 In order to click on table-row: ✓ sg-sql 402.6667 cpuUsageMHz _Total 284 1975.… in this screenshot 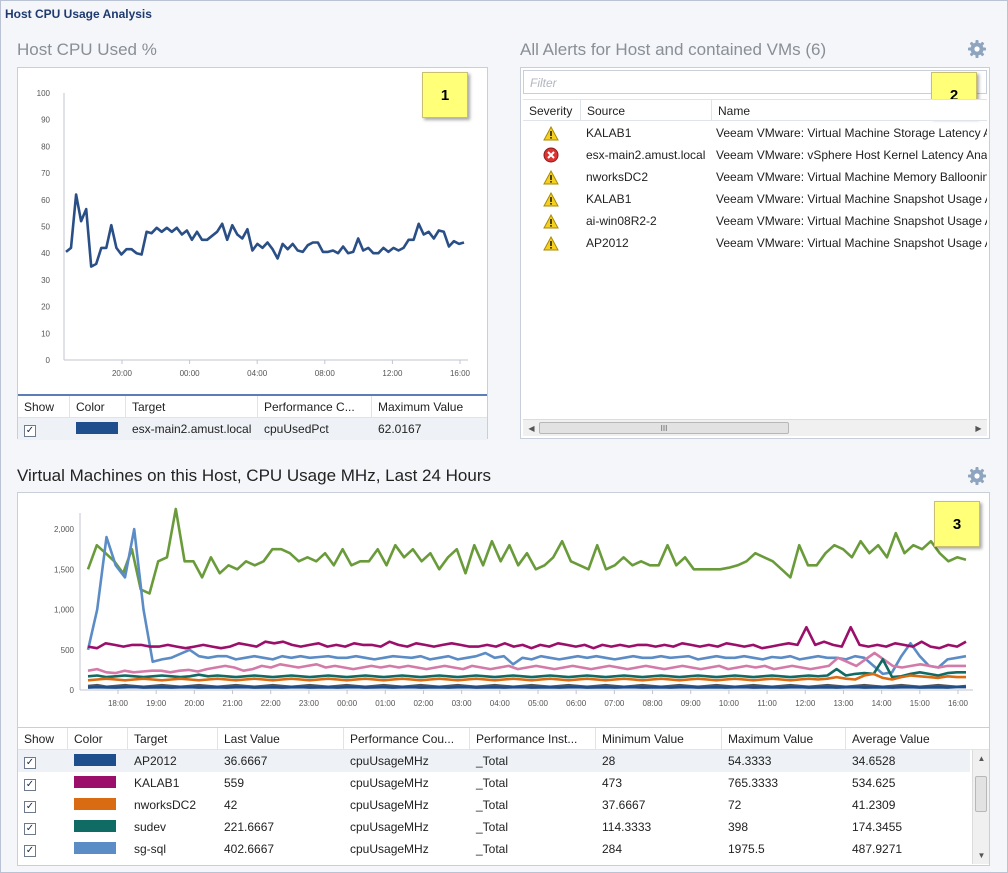, I will do `click(494, 849)`.